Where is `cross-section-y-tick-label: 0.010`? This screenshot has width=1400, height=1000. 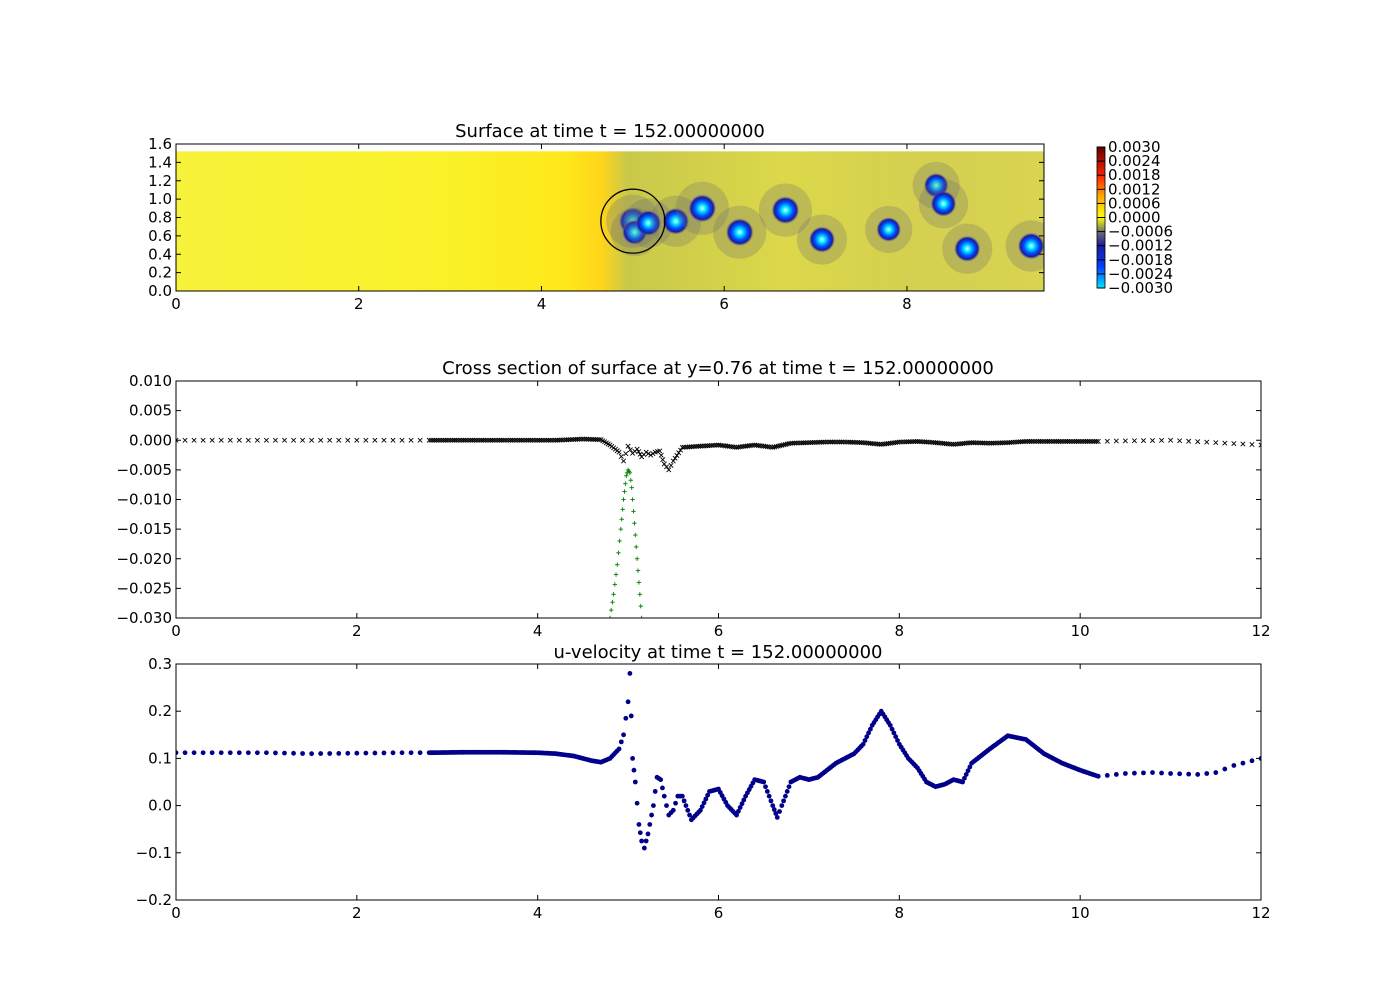 cross-section-y-tick-label: 0.010 is located at coordinates (150, 381).